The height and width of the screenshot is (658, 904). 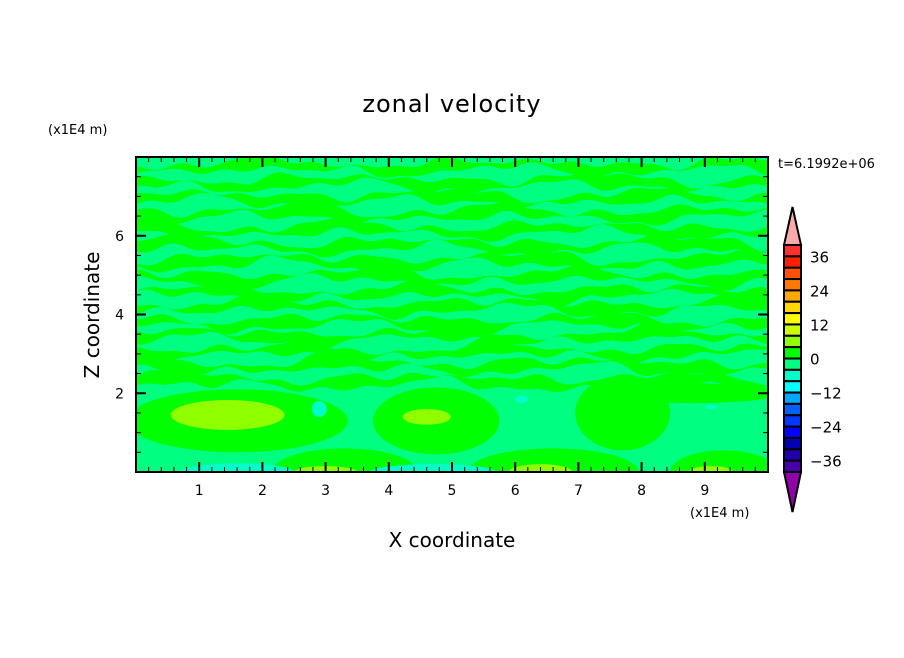 What do you see at coordinates (826, 428) in the screenshot?
I see `colorbar-tick-label: −24` at bounding box center [826, 428].